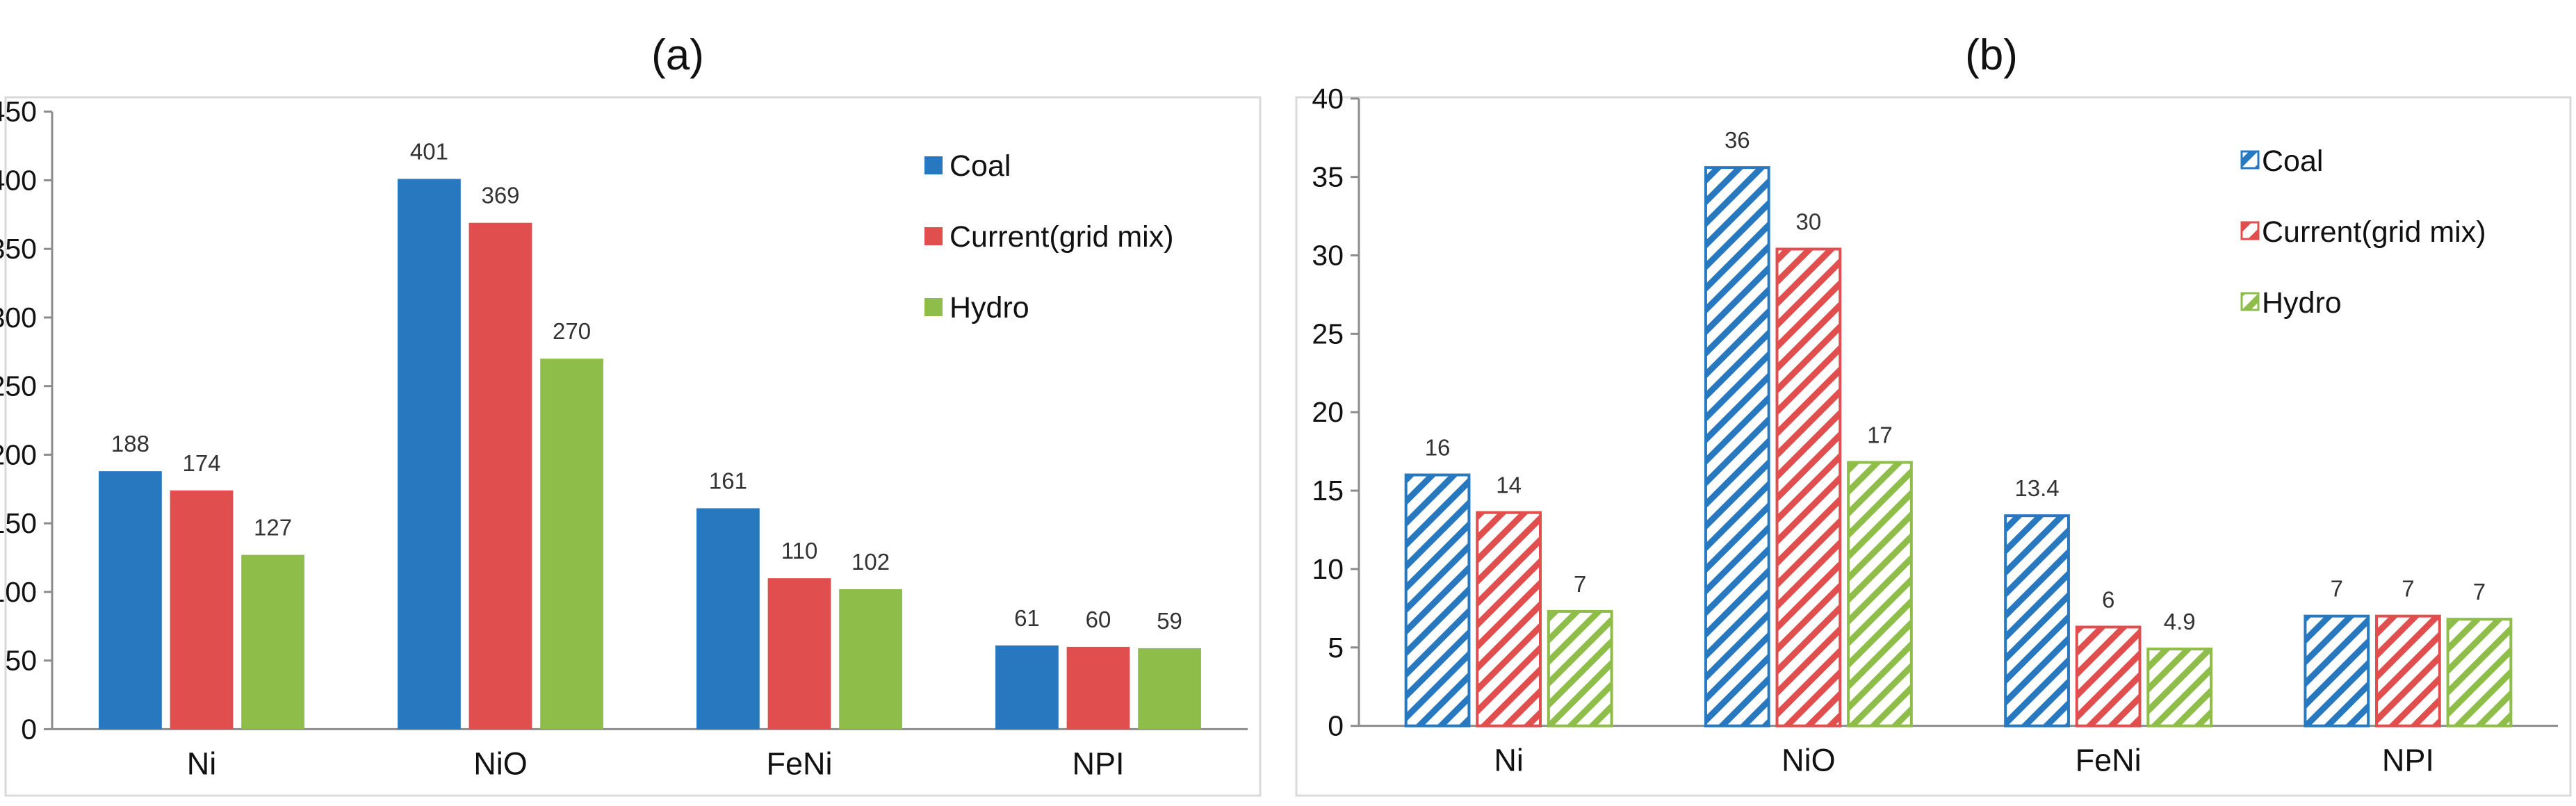 The height and width of the screenshot is (806, 2576). Describe the element at coordinates (677, 55) in the screenshot. I see `panel-a-title: (a)` at that location.